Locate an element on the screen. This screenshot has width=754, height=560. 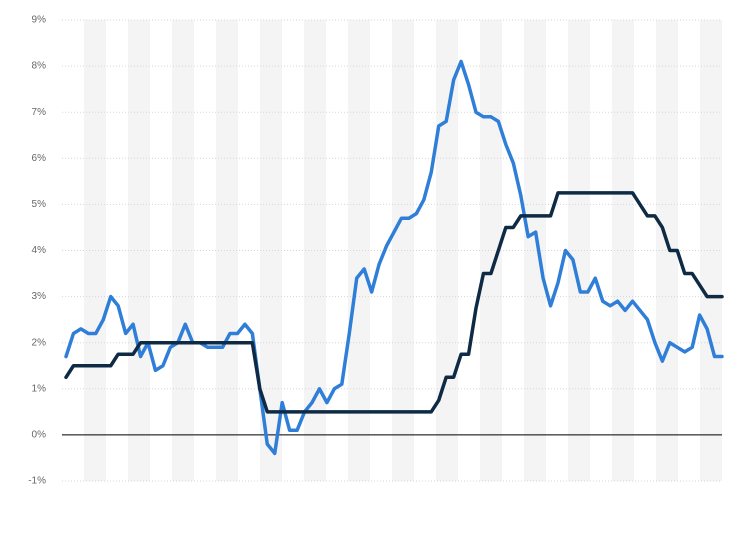
y-tick-label: 9% is located at coordinates (39, 20).